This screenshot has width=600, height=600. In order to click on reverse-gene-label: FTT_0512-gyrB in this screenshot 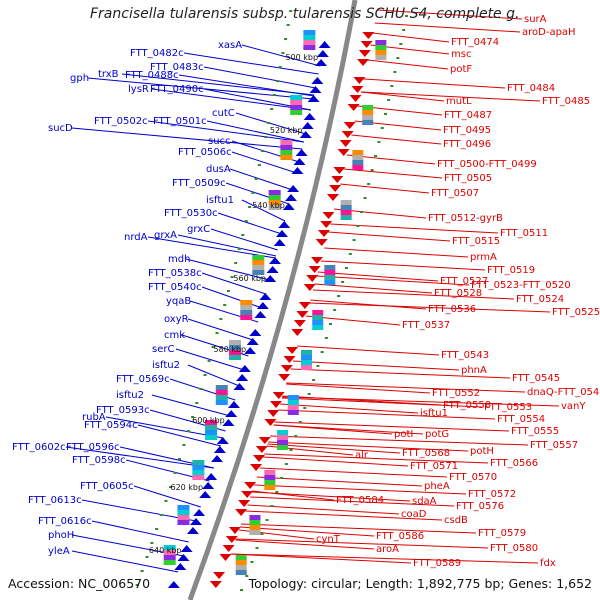, I will do `click(465, 218)`.